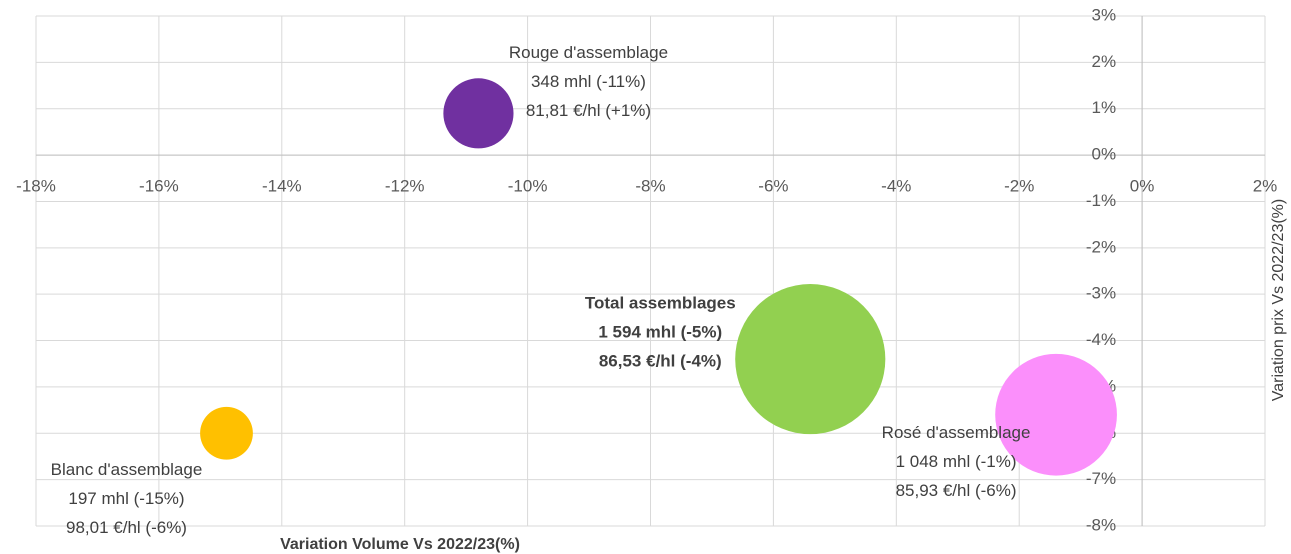 This screenshot has height=554, width=1291. I want to click on data-label: Rosé d'assemblage, so click(956, 432).